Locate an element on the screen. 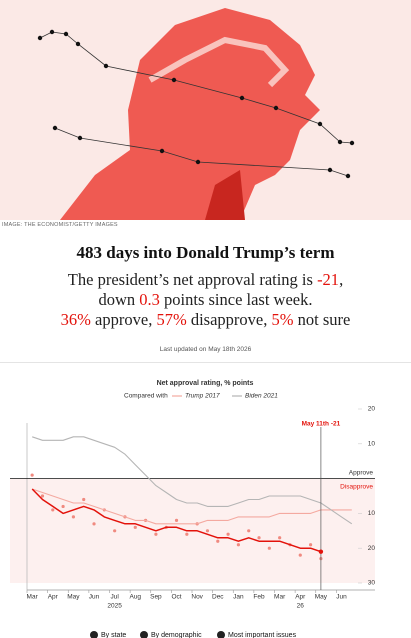  summary-figure: 5% is located at coordinates (282, 319).